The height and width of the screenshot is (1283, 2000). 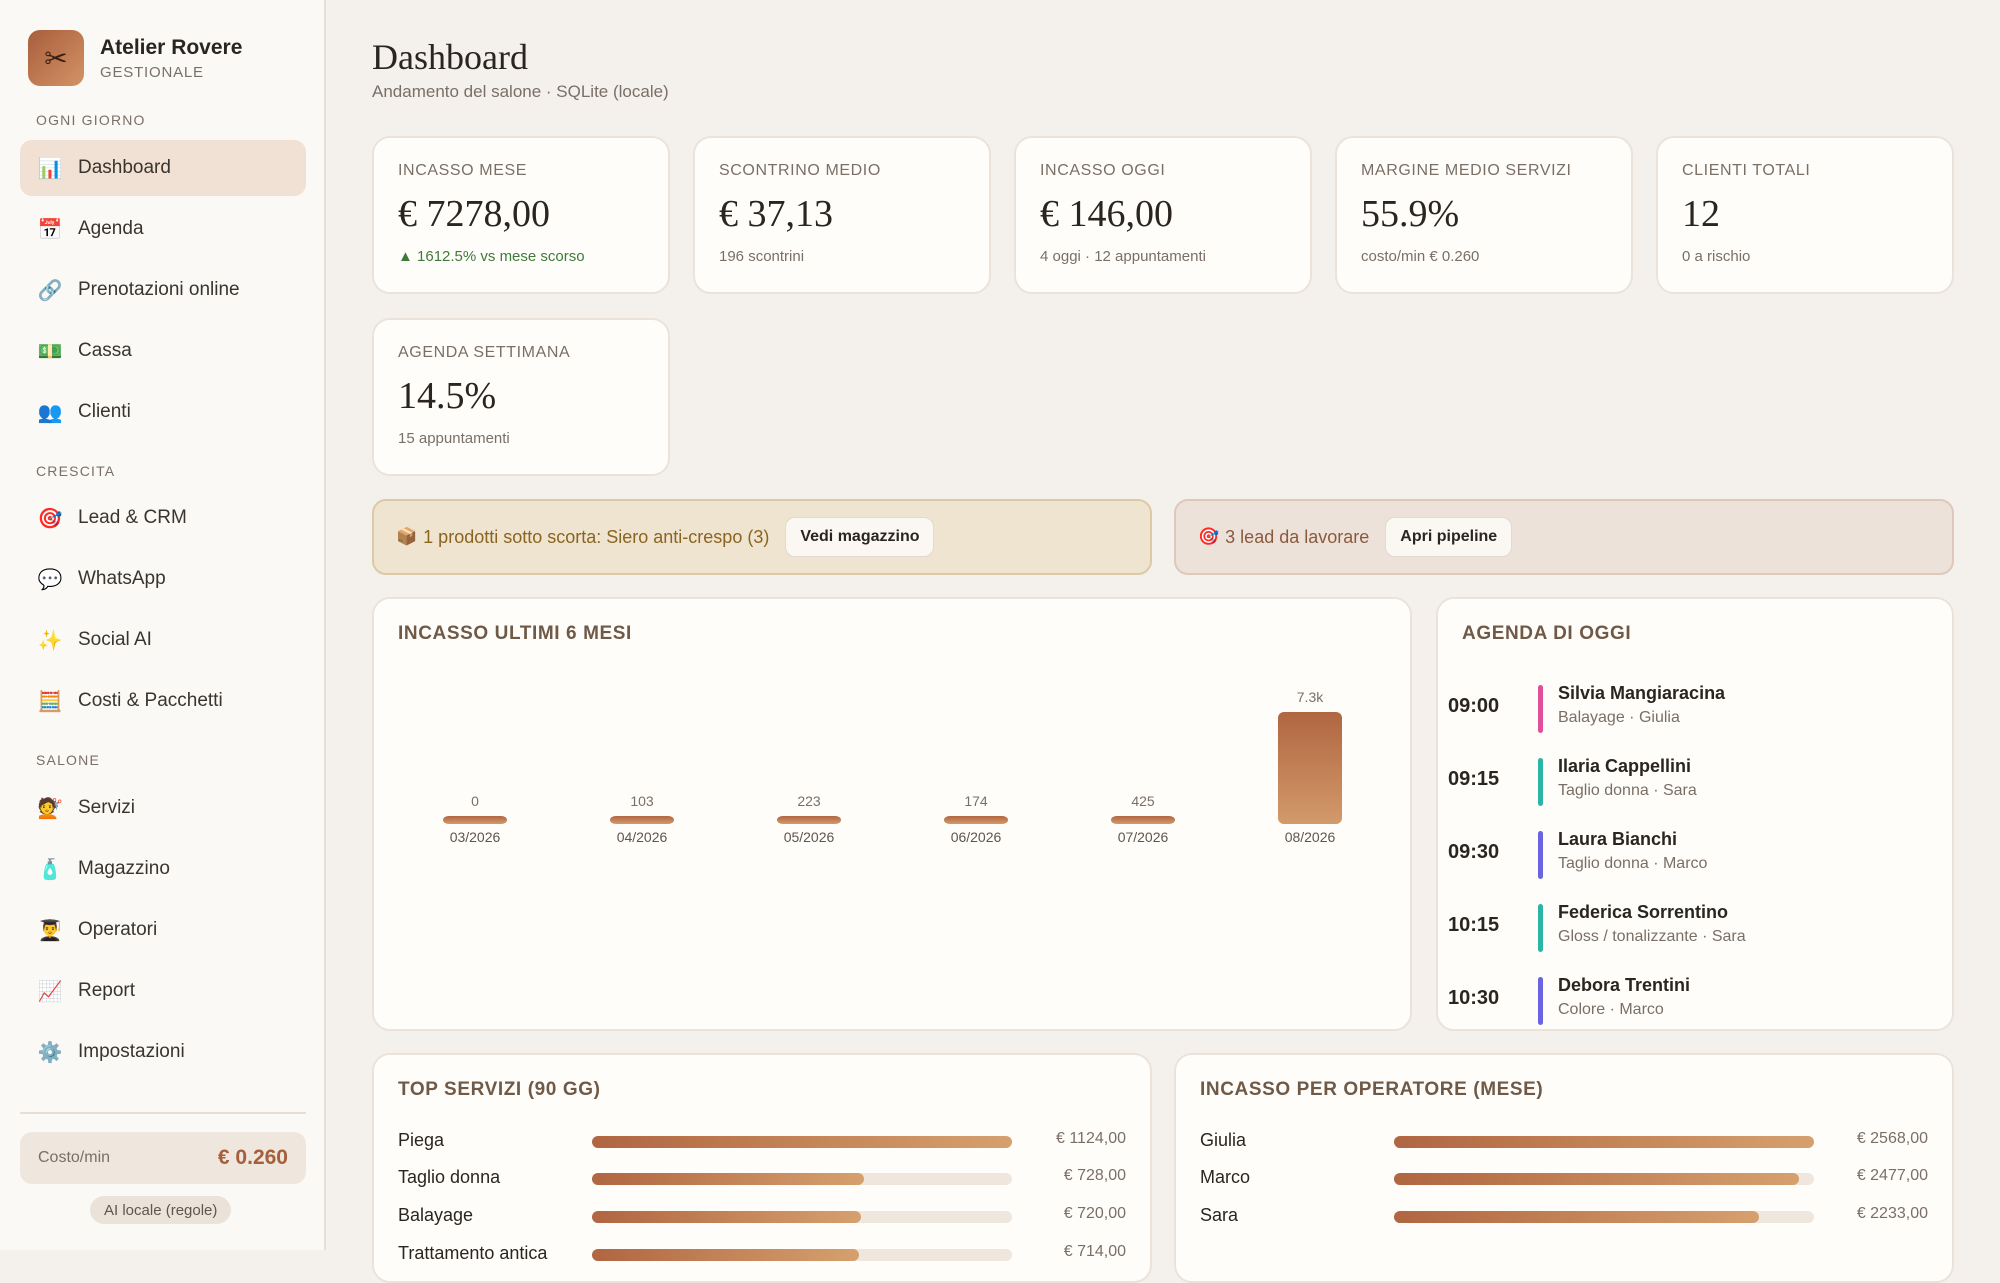 What do you see at coordinates (163, 1158) in the screenshot?
I see `cost-per-minute: Costo/min € 0.260` at bounding box center [163, 1158].